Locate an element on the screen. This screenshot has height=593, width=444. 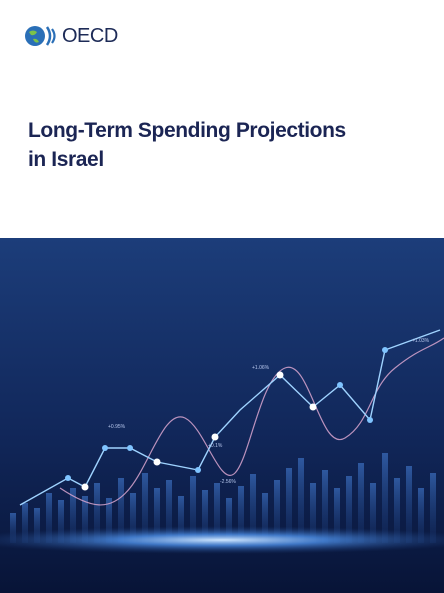
cover-title: Long-Term Spending Projections in Israel is located at coordinates (187, 145).